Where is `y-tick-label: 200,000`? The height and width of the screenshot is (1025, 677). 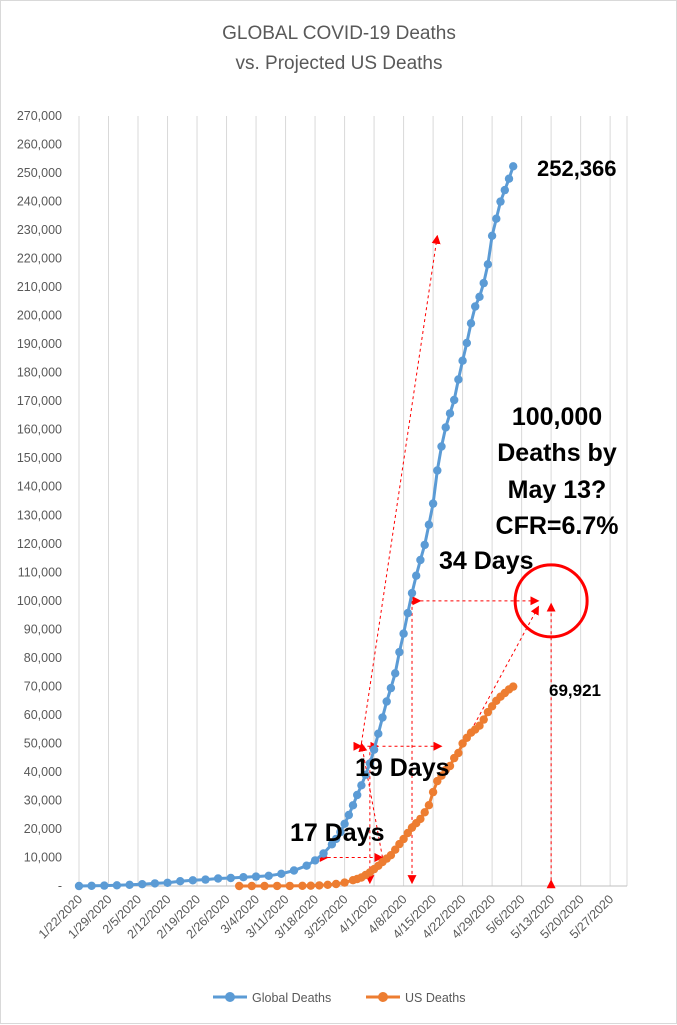 y-tick-label: 200,000 is located at coordinates (39, 316).